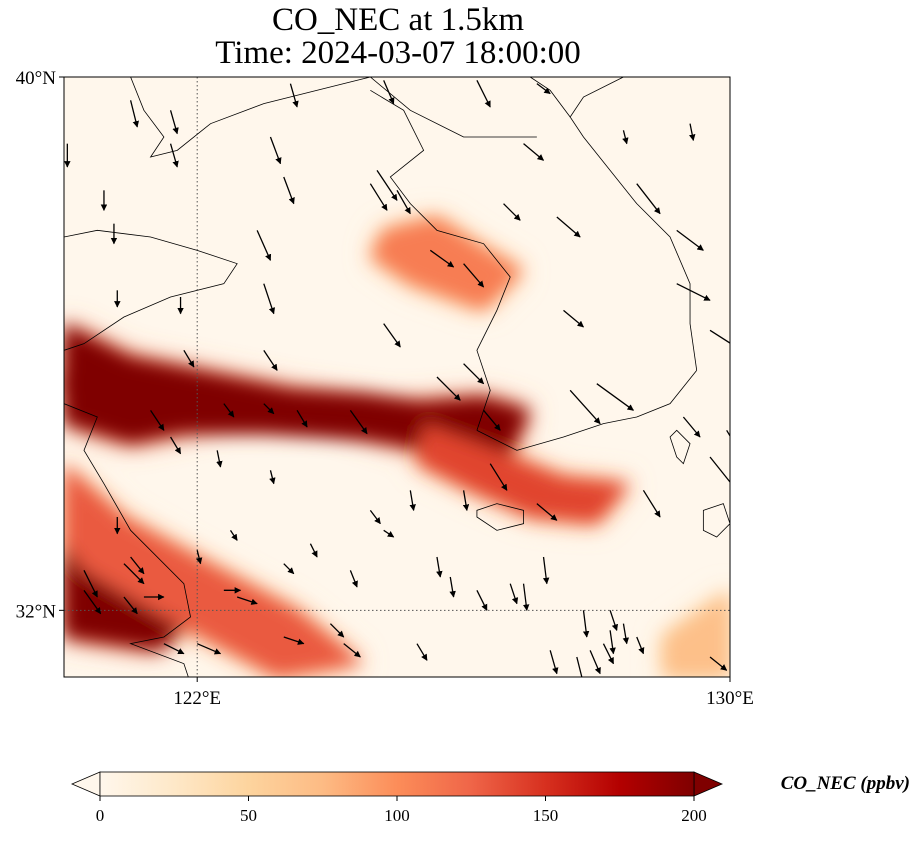 The image size is (920, 841). I want to click on colorbar-gradient, so click(397, 784).